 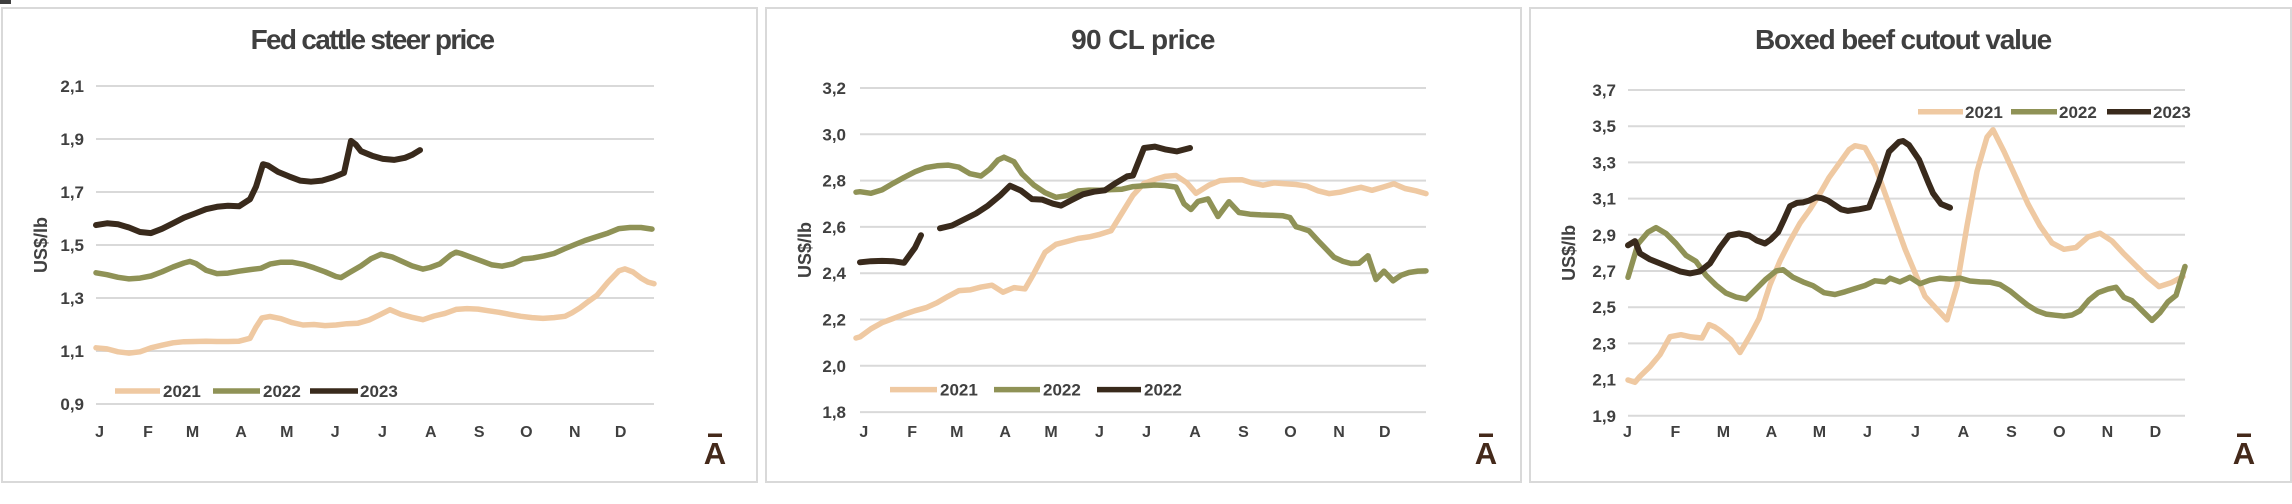 I want to click on svg-text: 3,5, so click(x=1604, y=126).